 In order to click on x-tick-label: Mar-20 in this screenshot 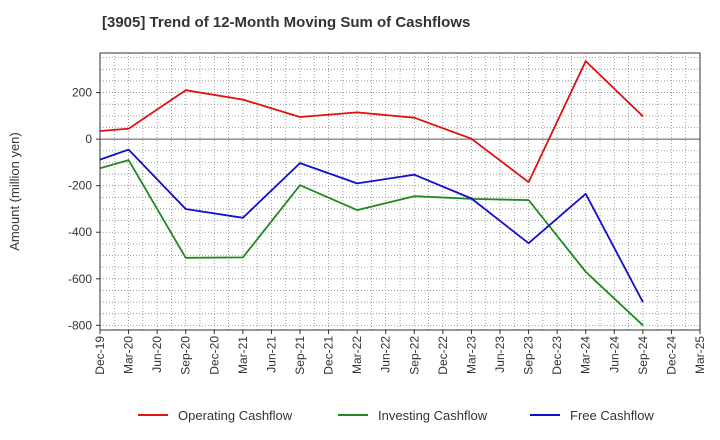, I will do `click(129, 355)`.